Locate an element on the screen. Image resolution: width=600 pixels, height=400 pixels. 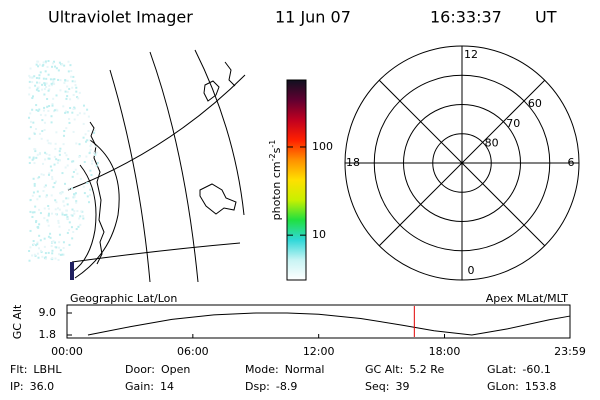
status-field: GC Alt: 5.2 Re is located at coordinates (404, 369).